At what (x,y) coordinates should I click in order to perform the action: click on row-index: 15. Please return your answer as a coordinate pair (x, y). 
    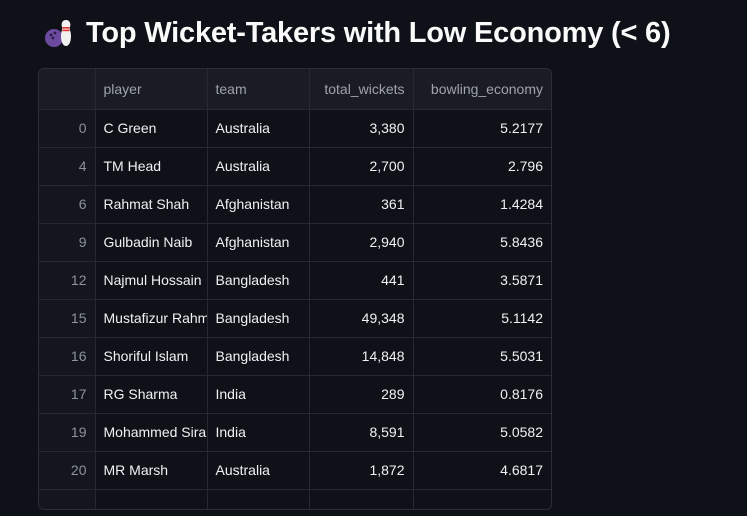
    Looking at the image, I should click on (67, 318).